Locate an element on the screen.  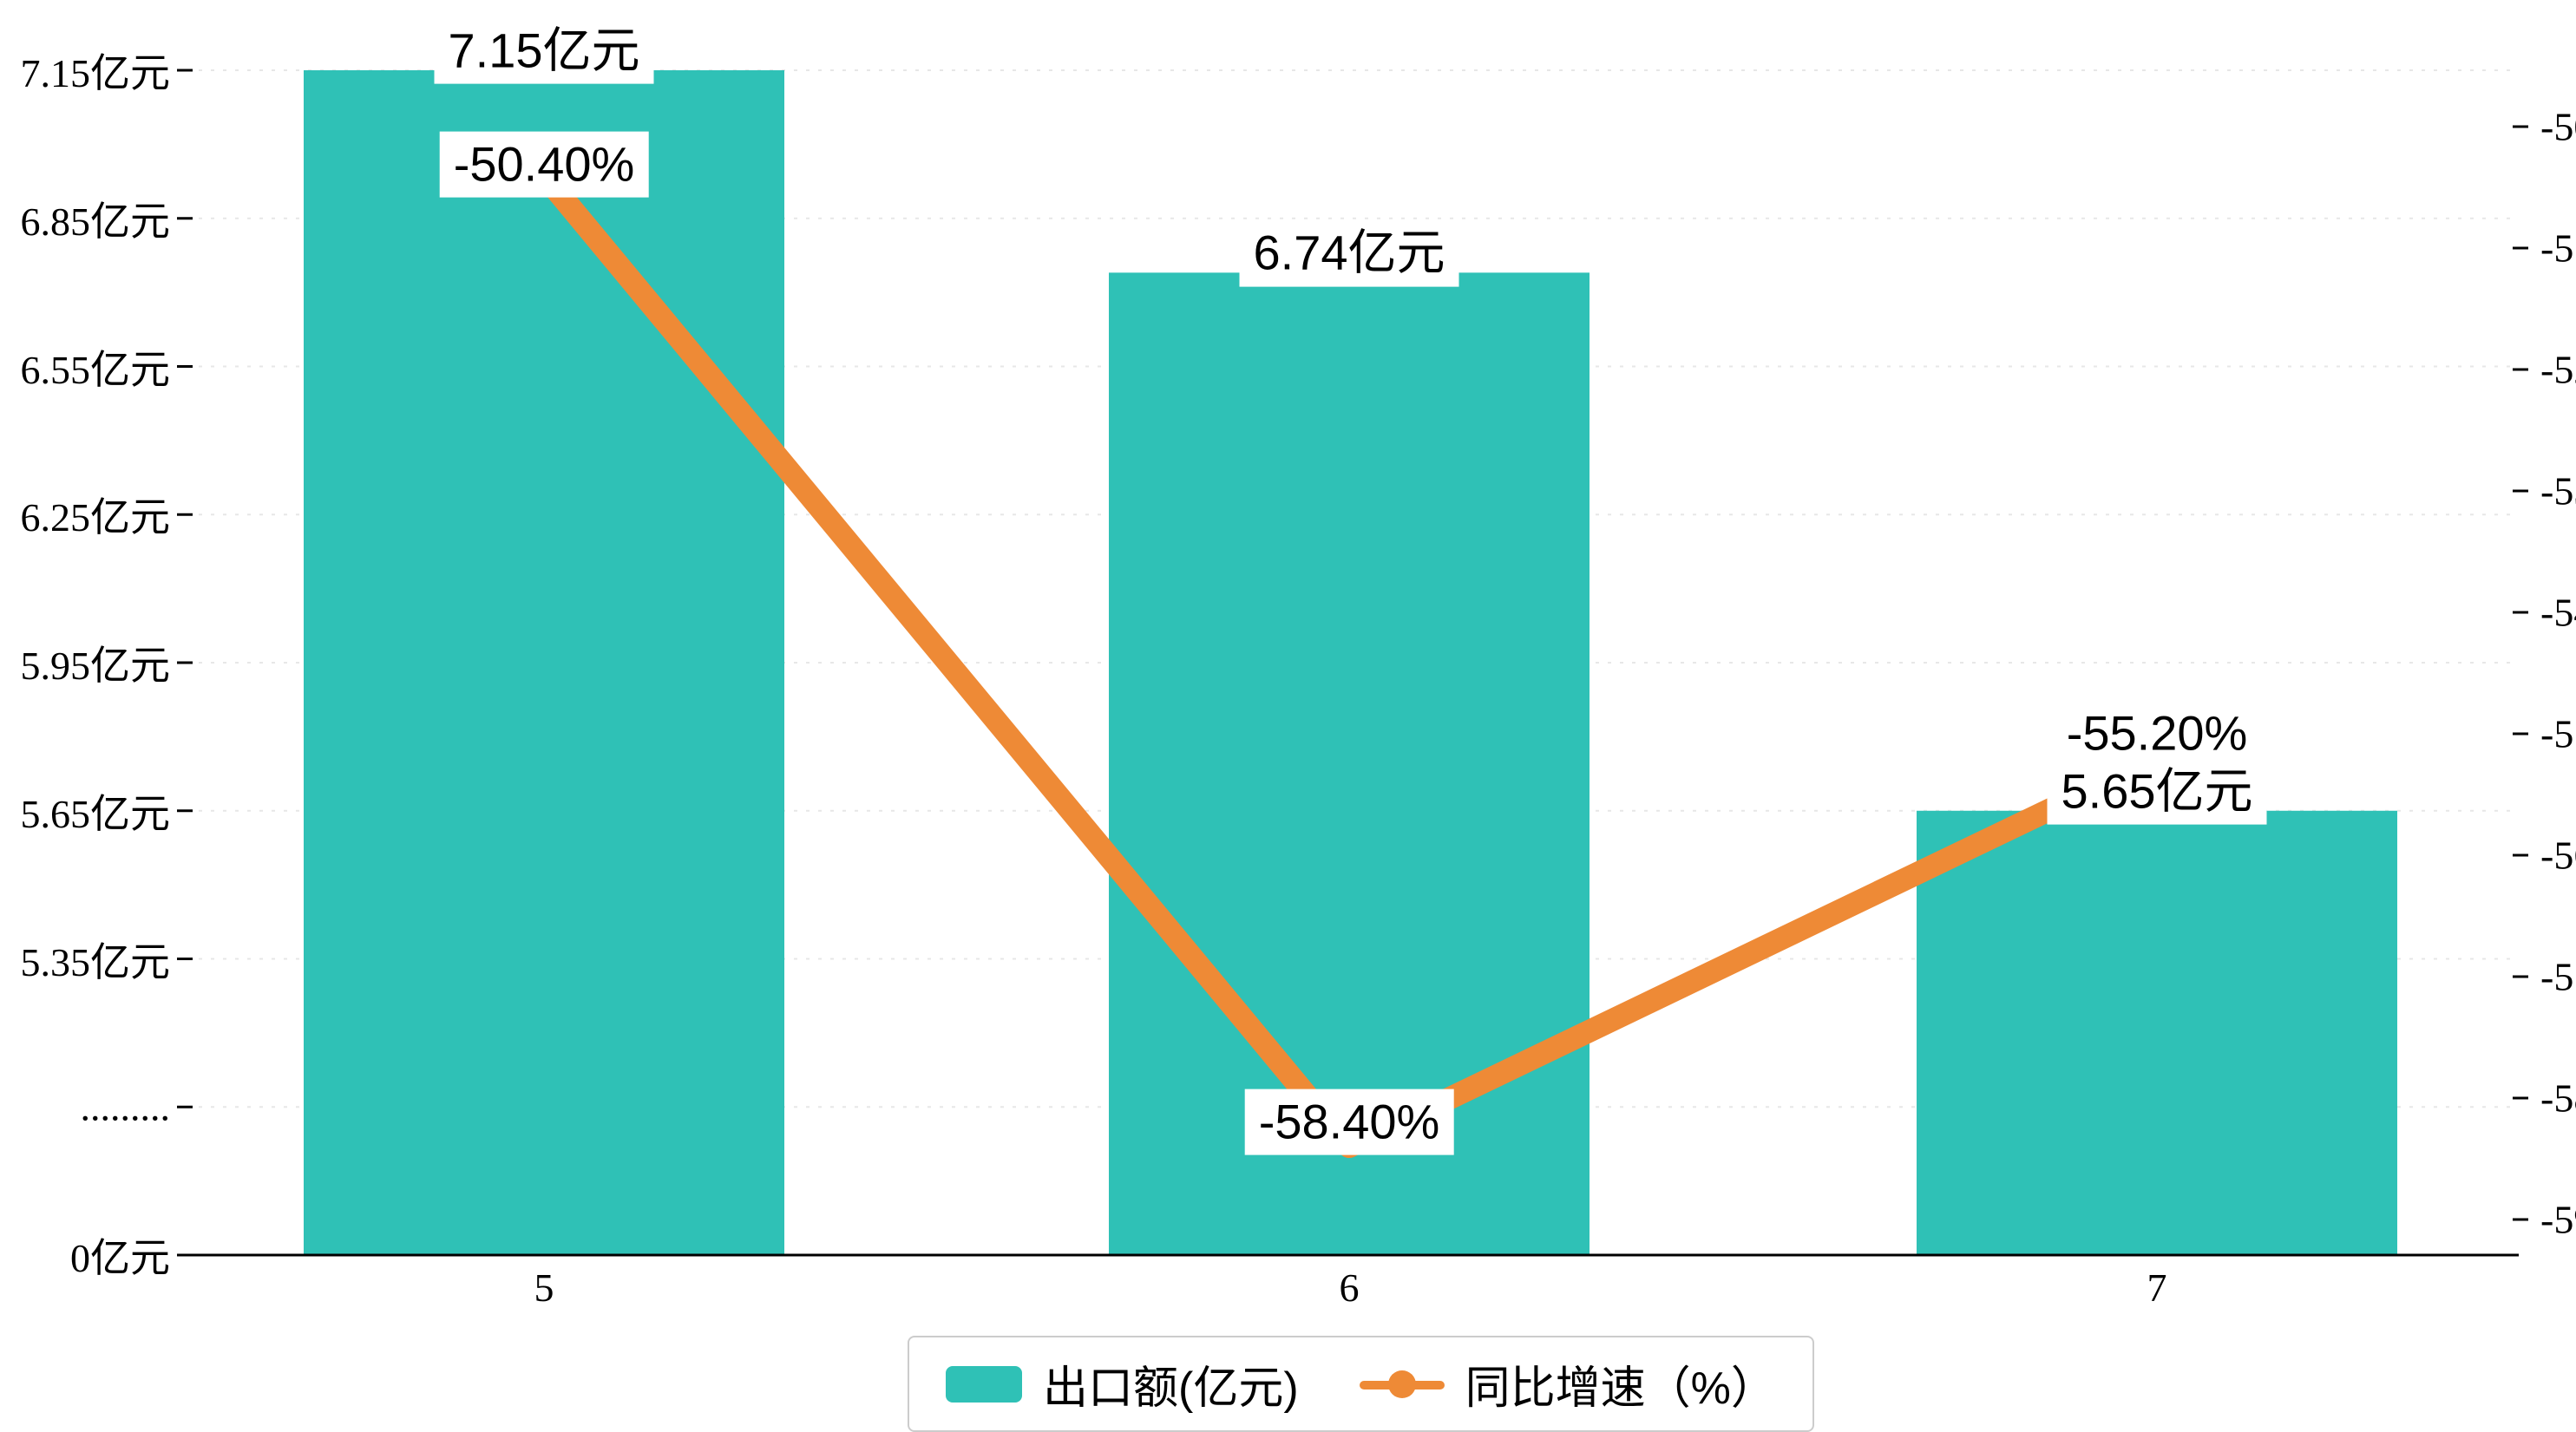
bar-value-label: 5.65亿元 is located at coordinates (2157, 792).